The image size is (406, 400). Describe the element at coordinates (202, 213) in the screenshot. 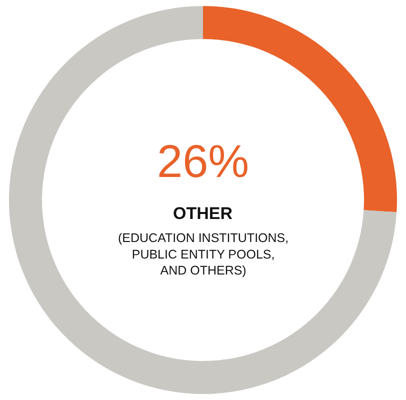

I see `text: OTHER` at that location.